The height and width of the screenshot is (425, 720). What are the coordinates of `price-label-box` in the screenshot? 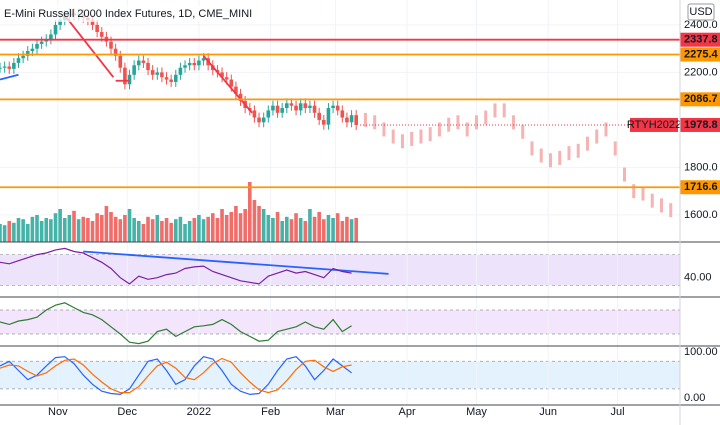 It's located at (700, 124).